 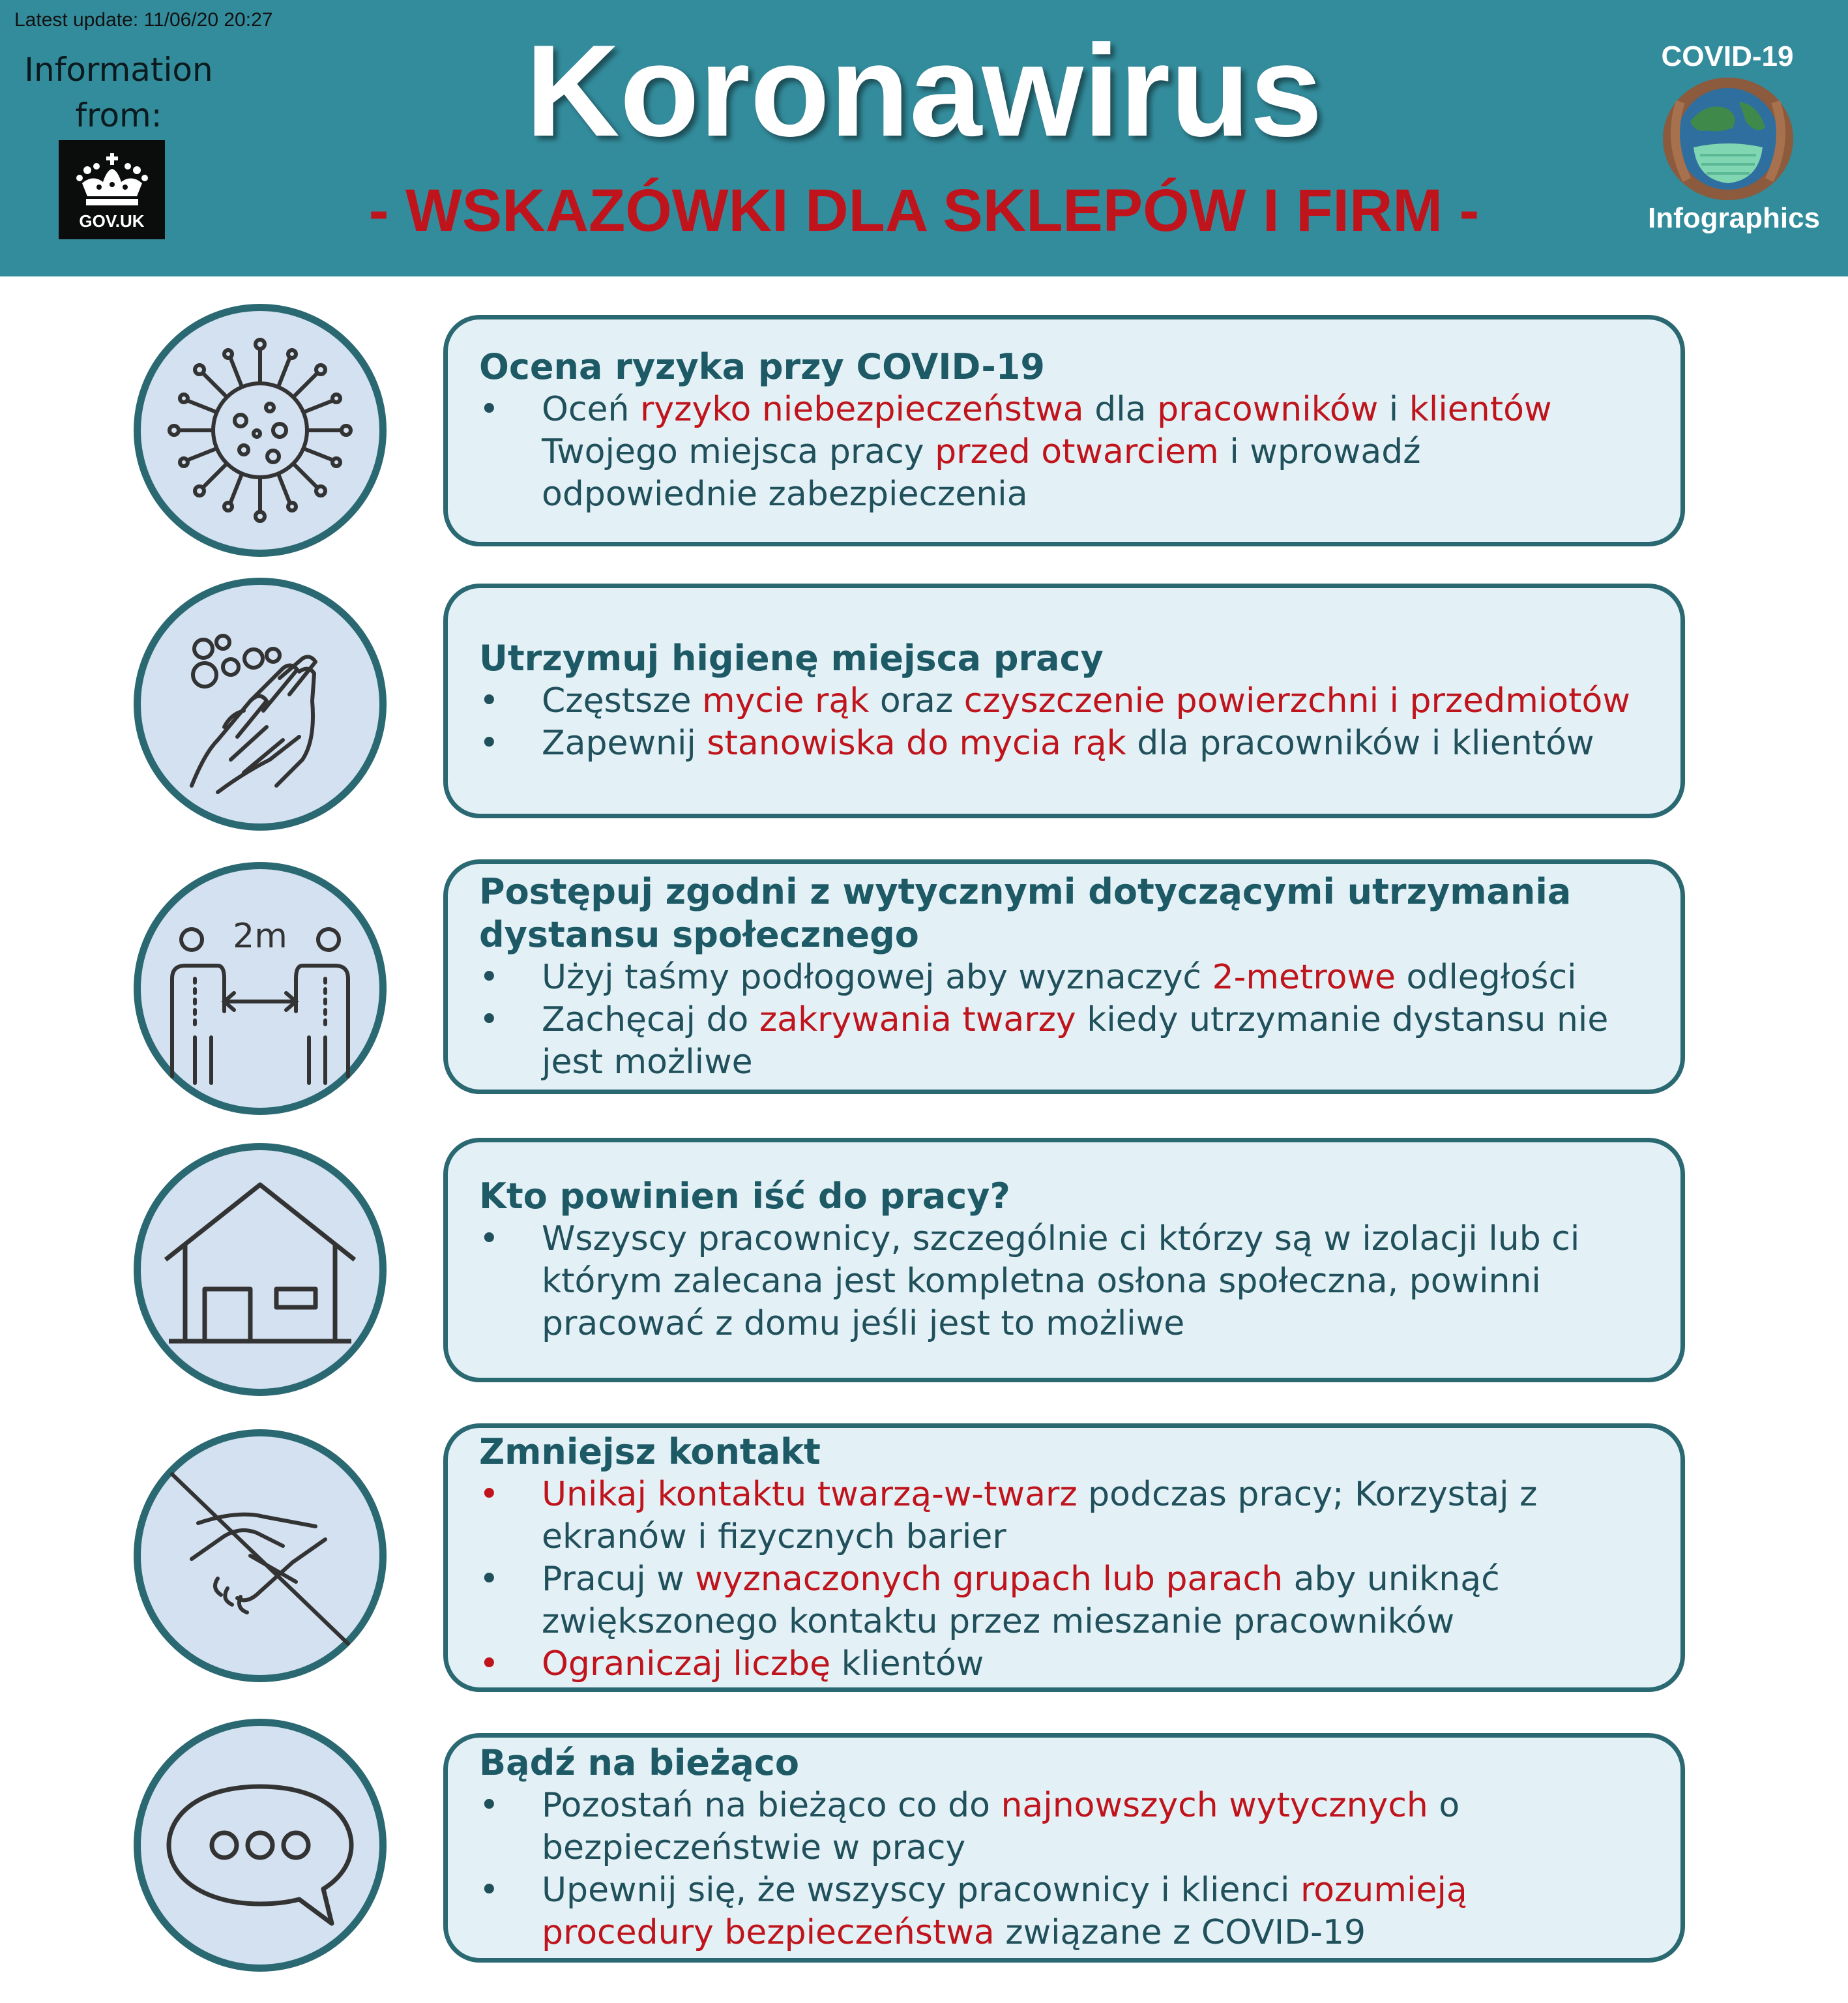 What do you see at coordinates (119, 115) in the screenshot?
I see `info-line-2: from:` at bounding box center [119, 115].